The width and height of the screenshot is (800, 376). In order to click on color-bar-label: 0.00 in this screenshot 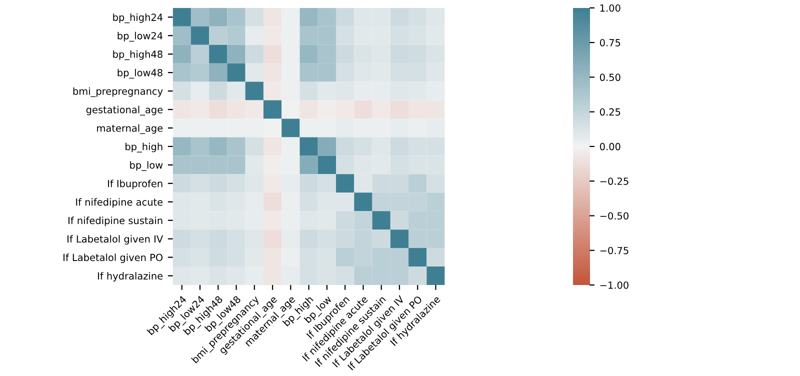, I will do `click(610, 146)`.